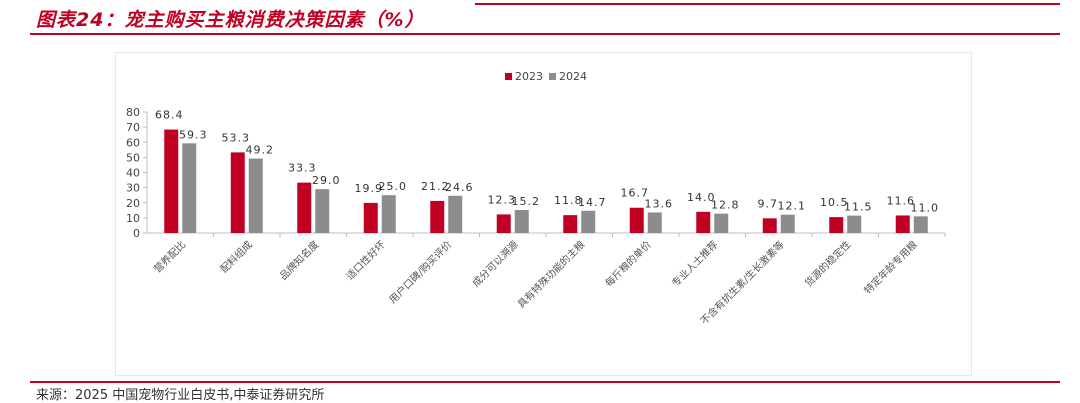  I want to click on title-rule, so click(545, 34).